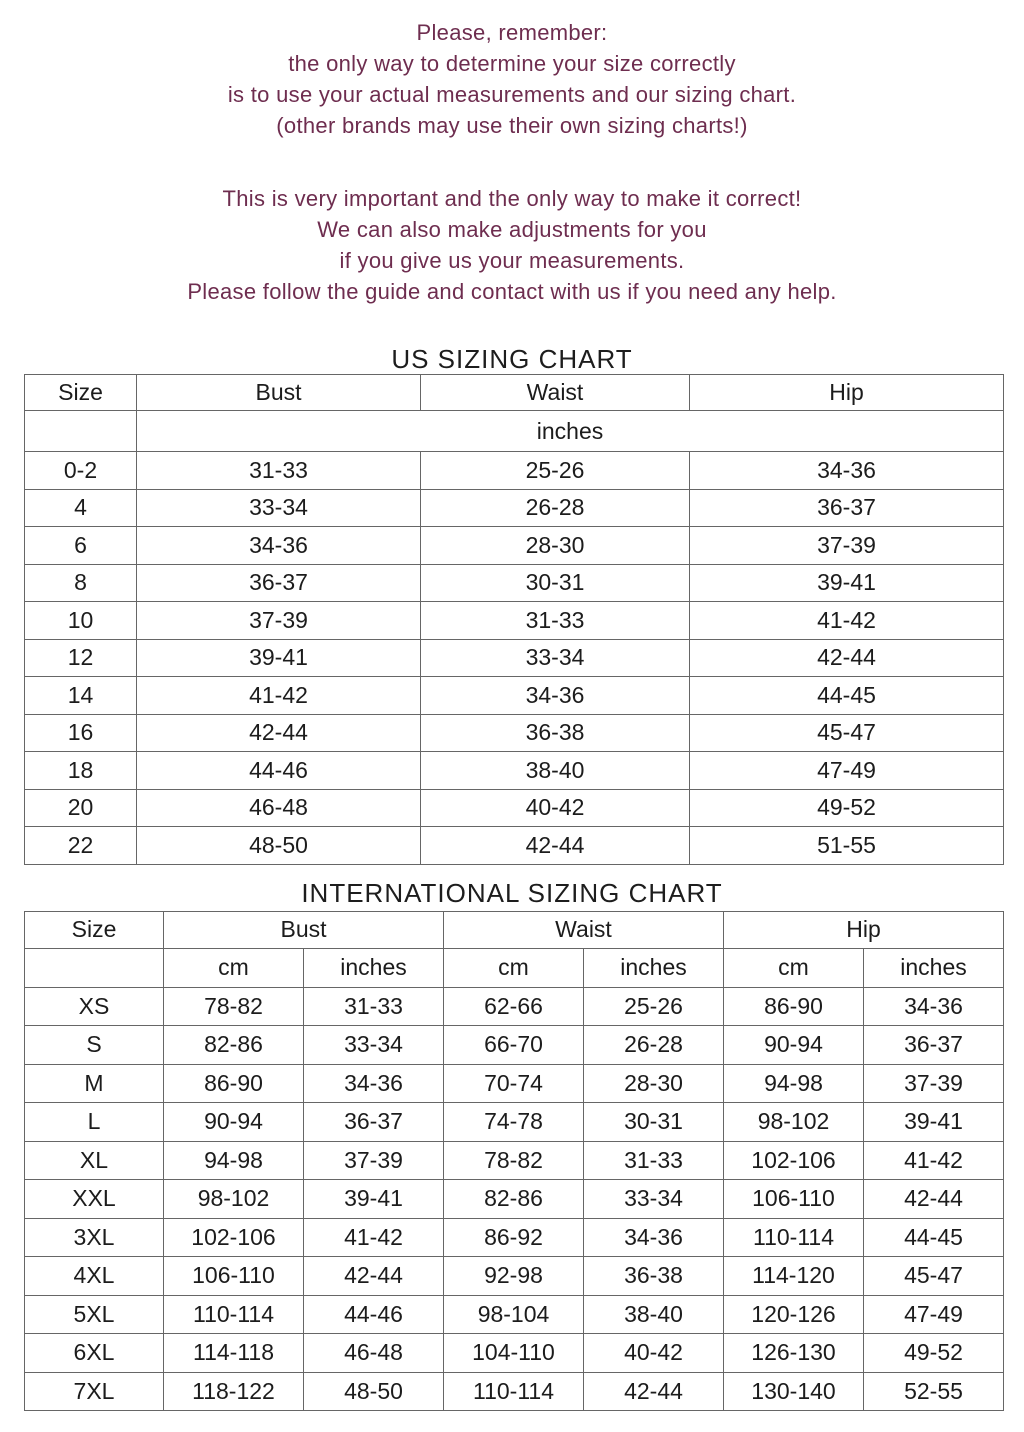 The width and height of the screenshot is (1024, 1432). Describe the element at coordinates (94, 1237) in the screenshot. I see `table-cell: 3XL` at that location.